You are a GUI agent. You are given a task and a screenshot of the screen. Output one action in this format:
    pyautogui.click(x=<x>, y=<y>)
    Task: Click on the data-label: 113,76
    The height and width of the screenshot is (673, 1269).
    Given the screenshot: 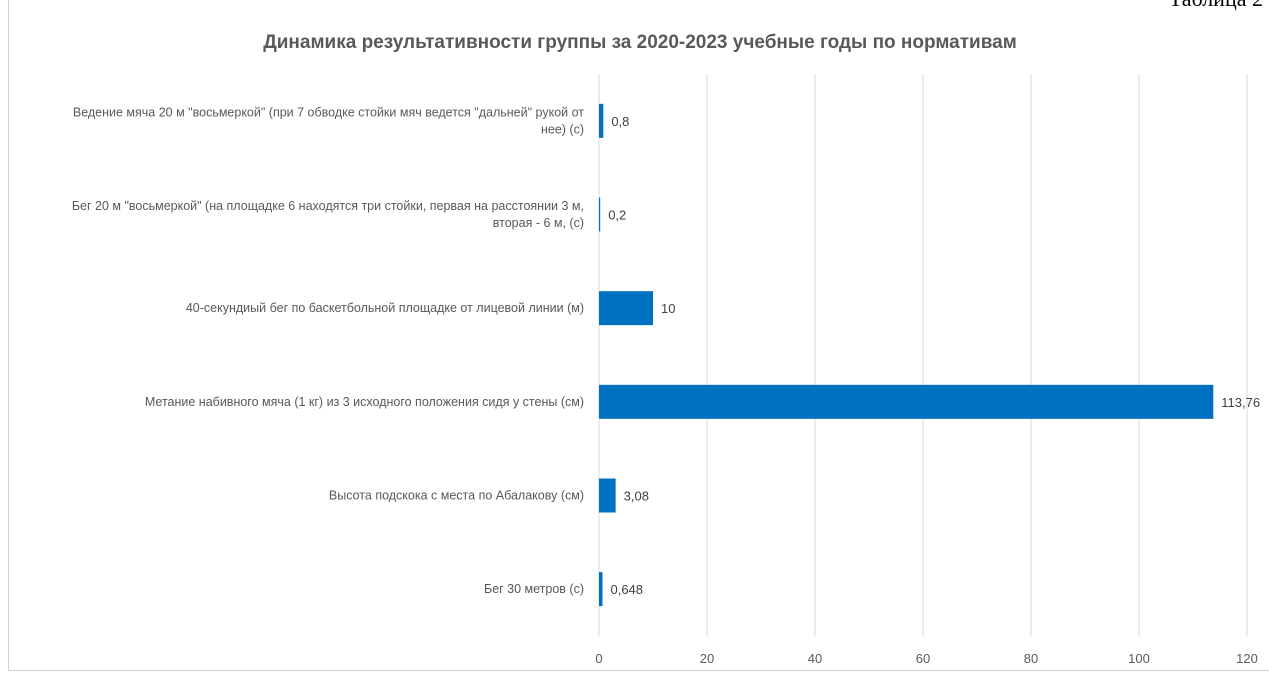 What is the action you would take?
    pyautogui.click(x=1240, y=402)
    